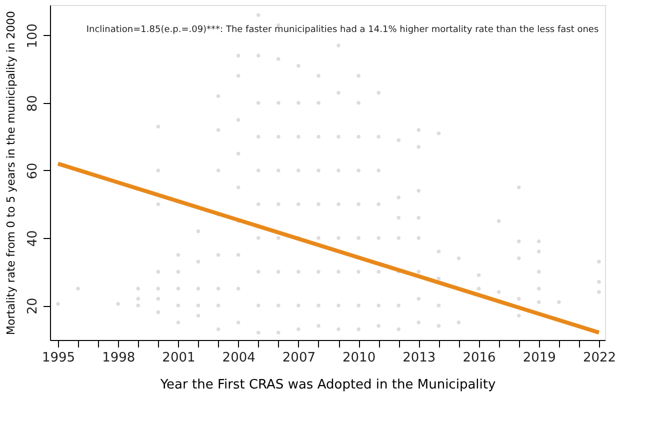 This screenshot has width=645, height=421. I want to click on y-tick-label: 80, so click(33, 103).